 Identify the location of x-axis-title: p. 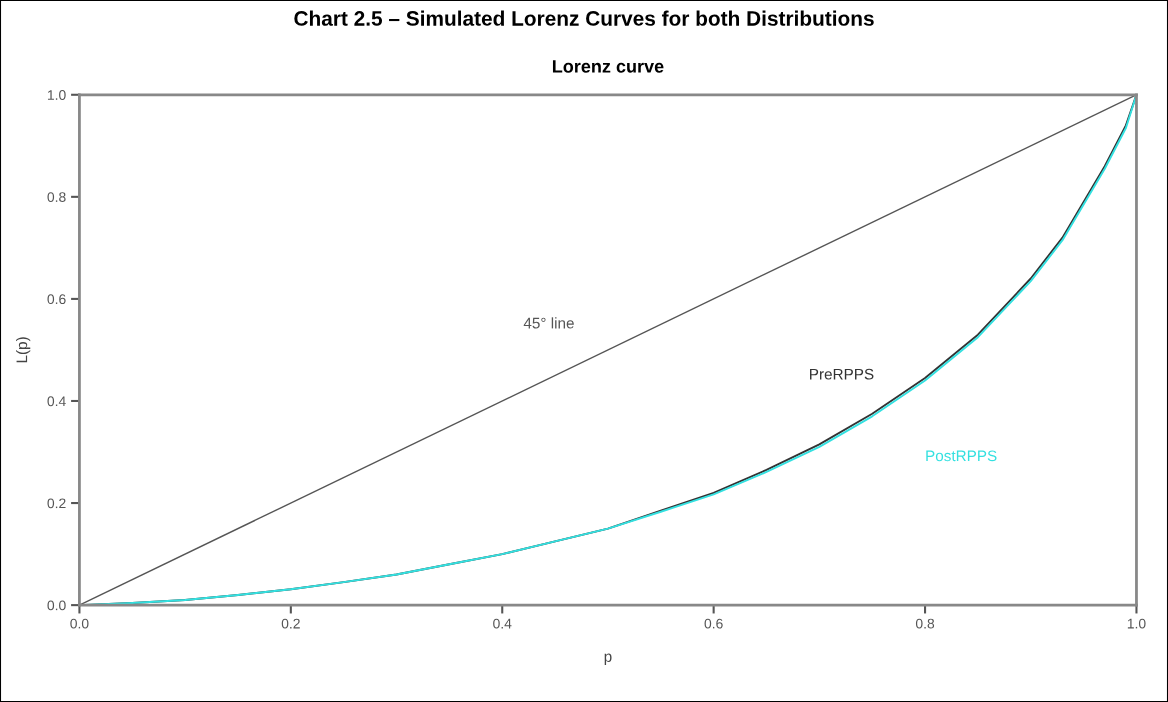
(608, 659).